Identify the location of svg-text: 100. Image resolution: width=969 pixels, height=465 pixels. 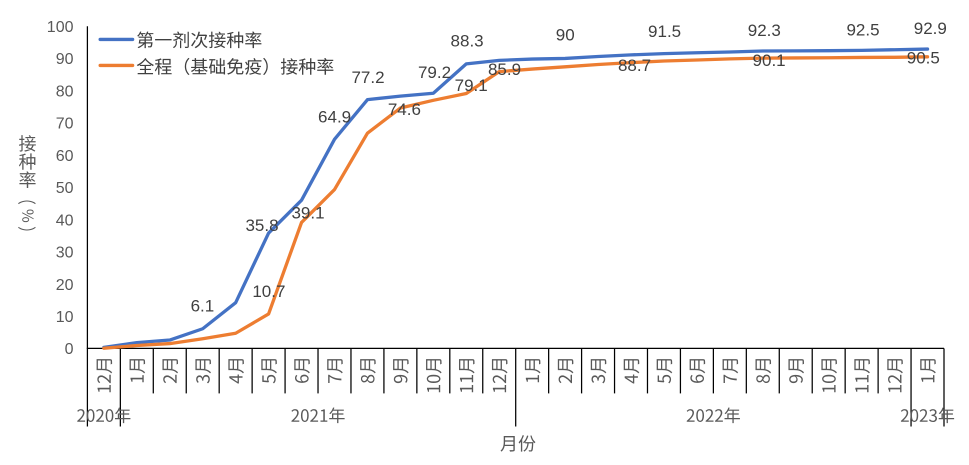
(60, 27).